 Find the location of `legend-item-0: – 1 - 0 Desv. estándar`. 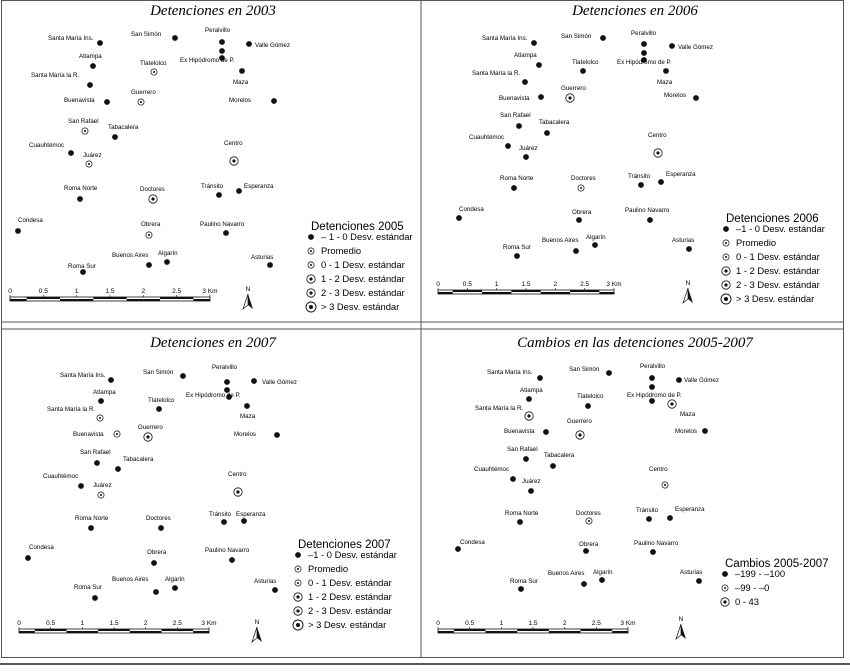

legend-item-0: – 1 - 0 Desv. estándar is located at coordinates (367, 236).